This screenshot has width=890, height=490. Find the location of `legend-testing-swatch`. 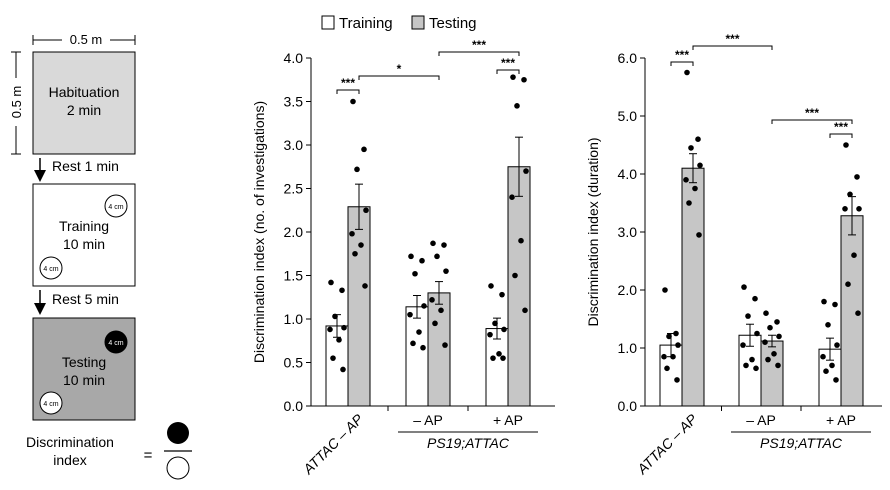

legend-testing-swatch is located at coordinates (418, 22).